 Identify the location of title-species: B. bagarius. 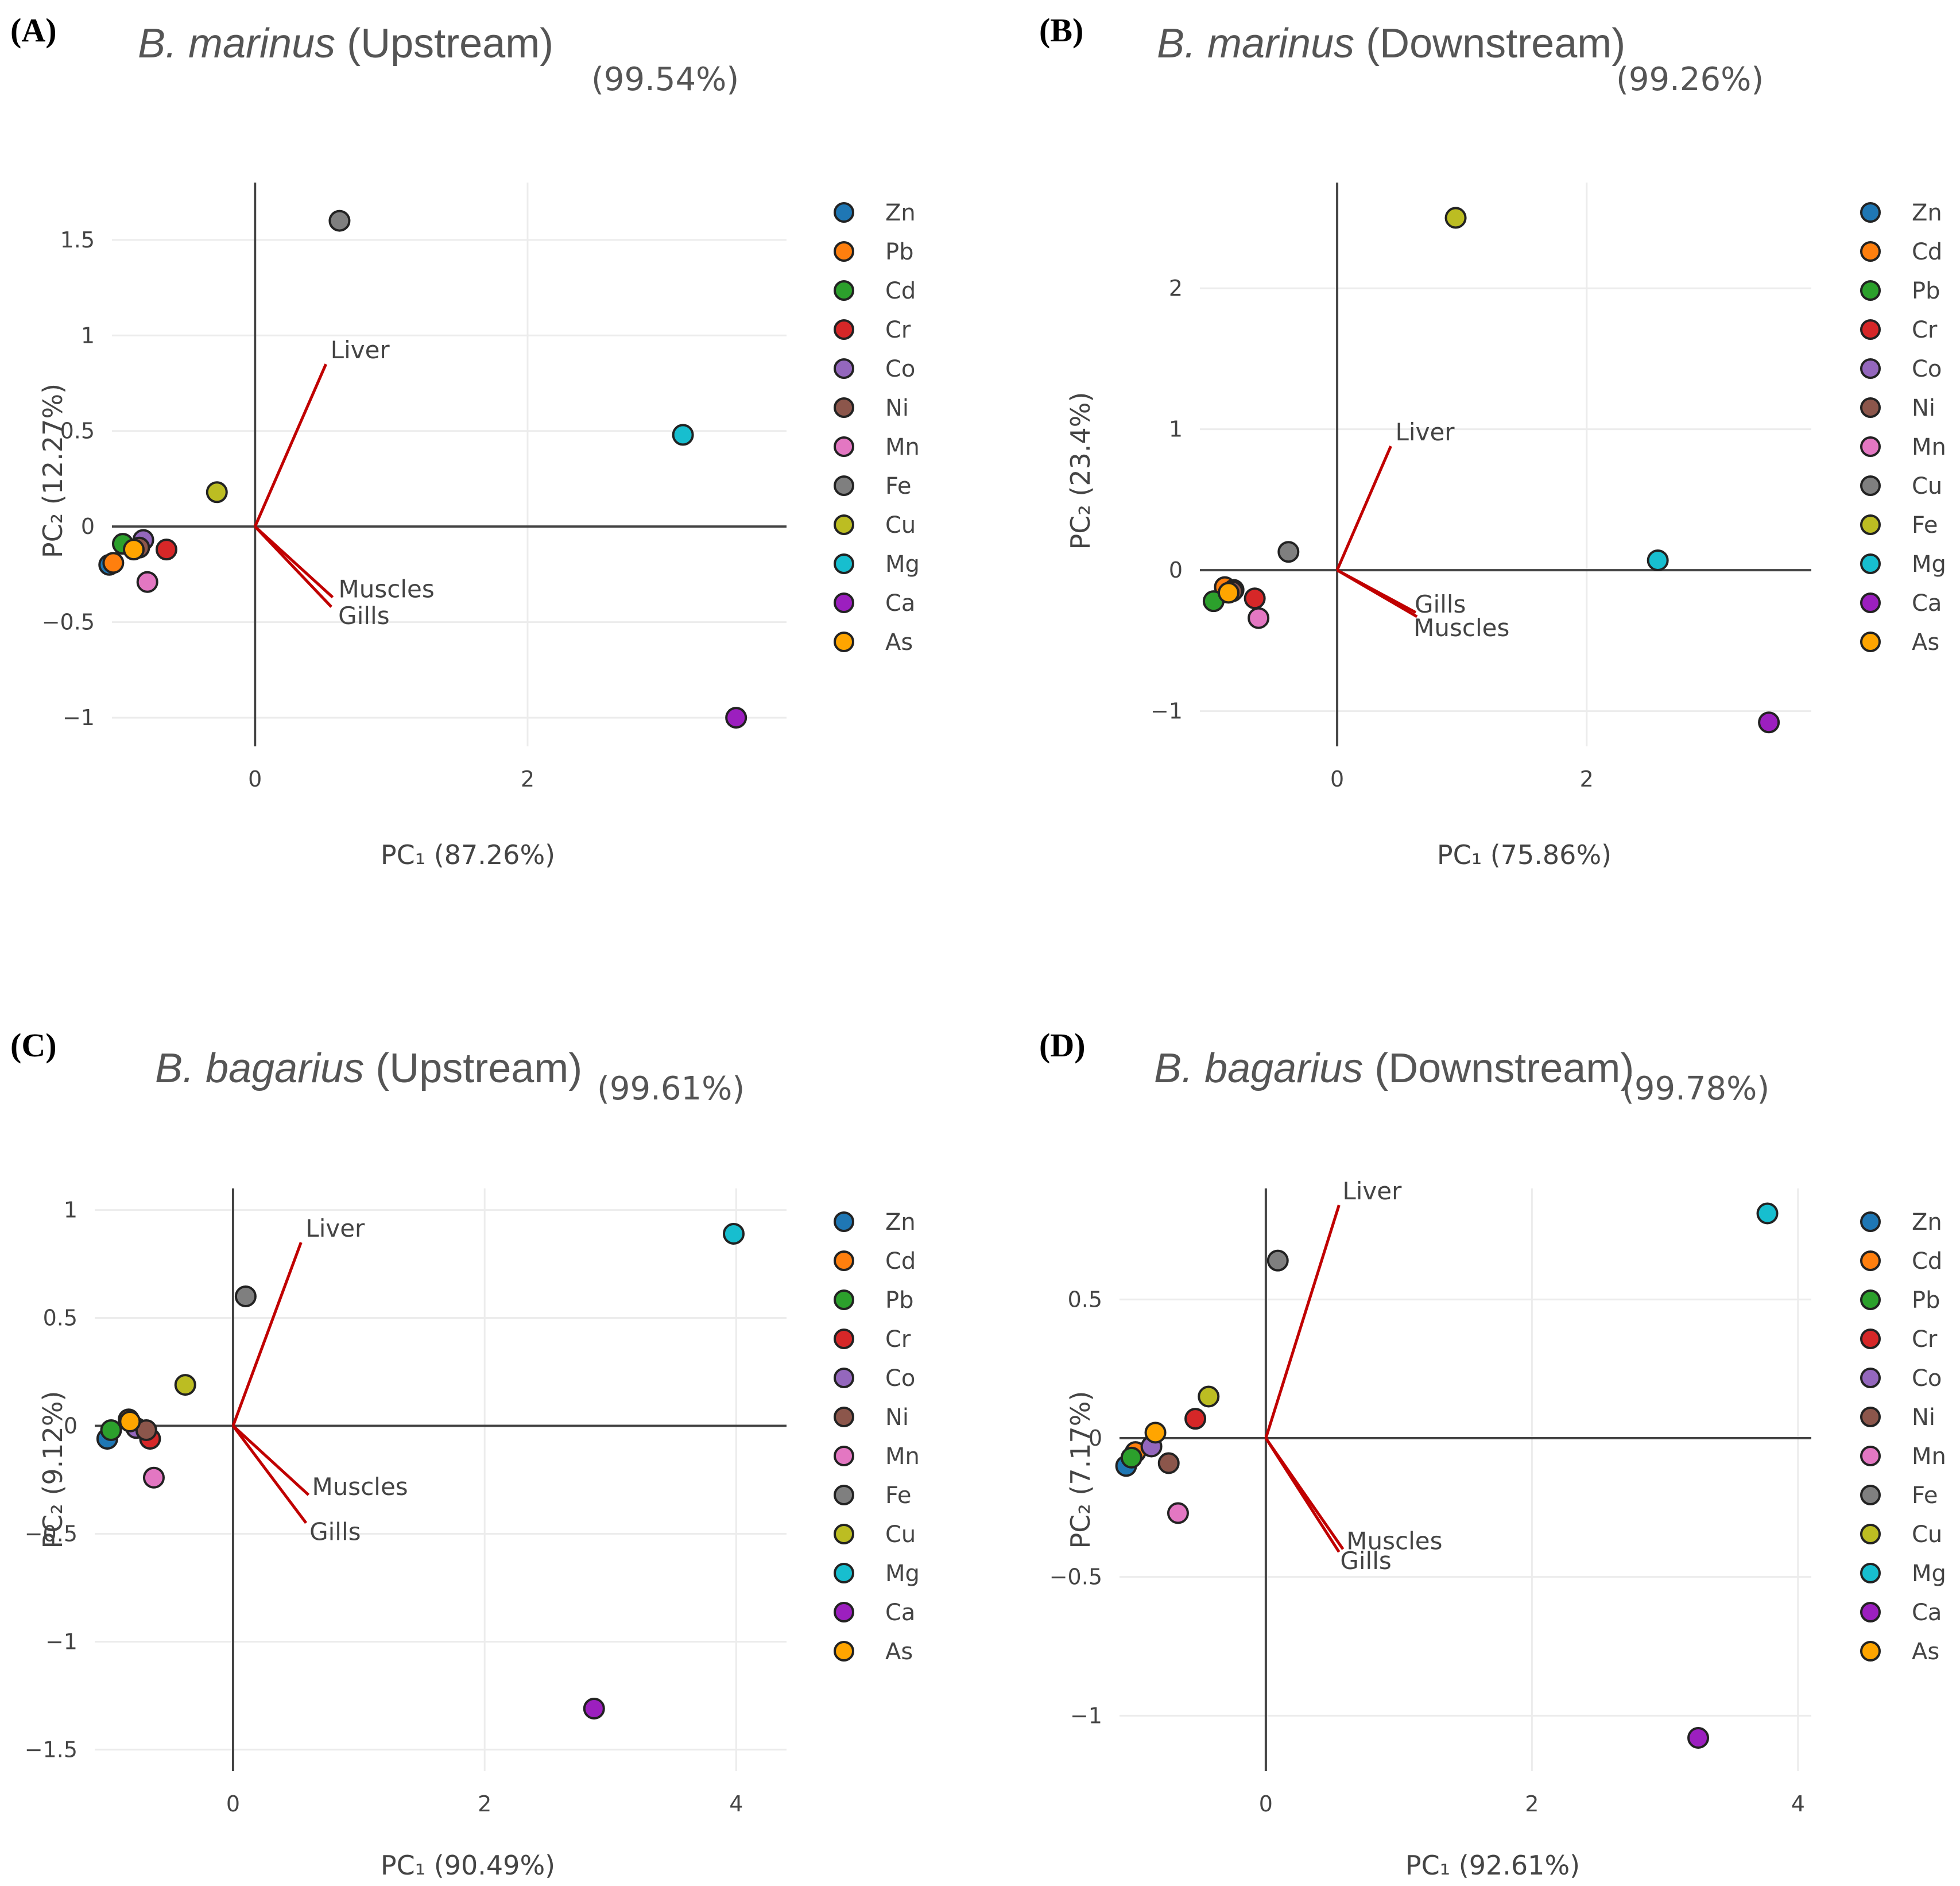
(1258, 1068).